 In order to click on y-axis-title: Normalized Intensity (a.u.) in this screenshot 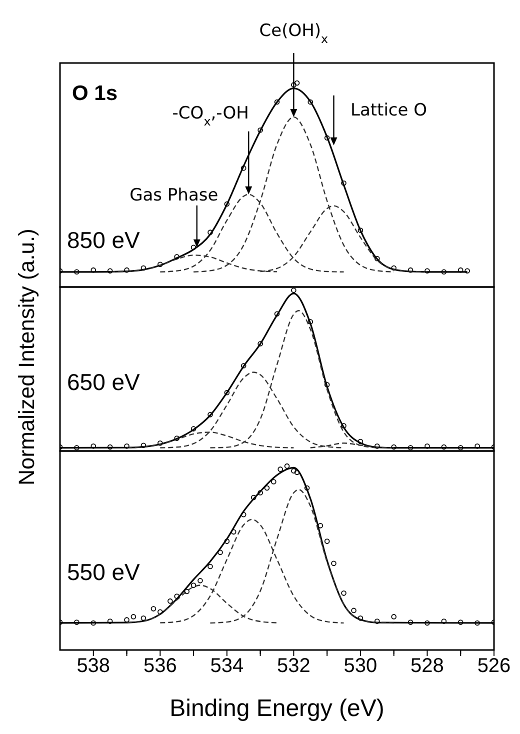, I will do `click(26, 357)`.